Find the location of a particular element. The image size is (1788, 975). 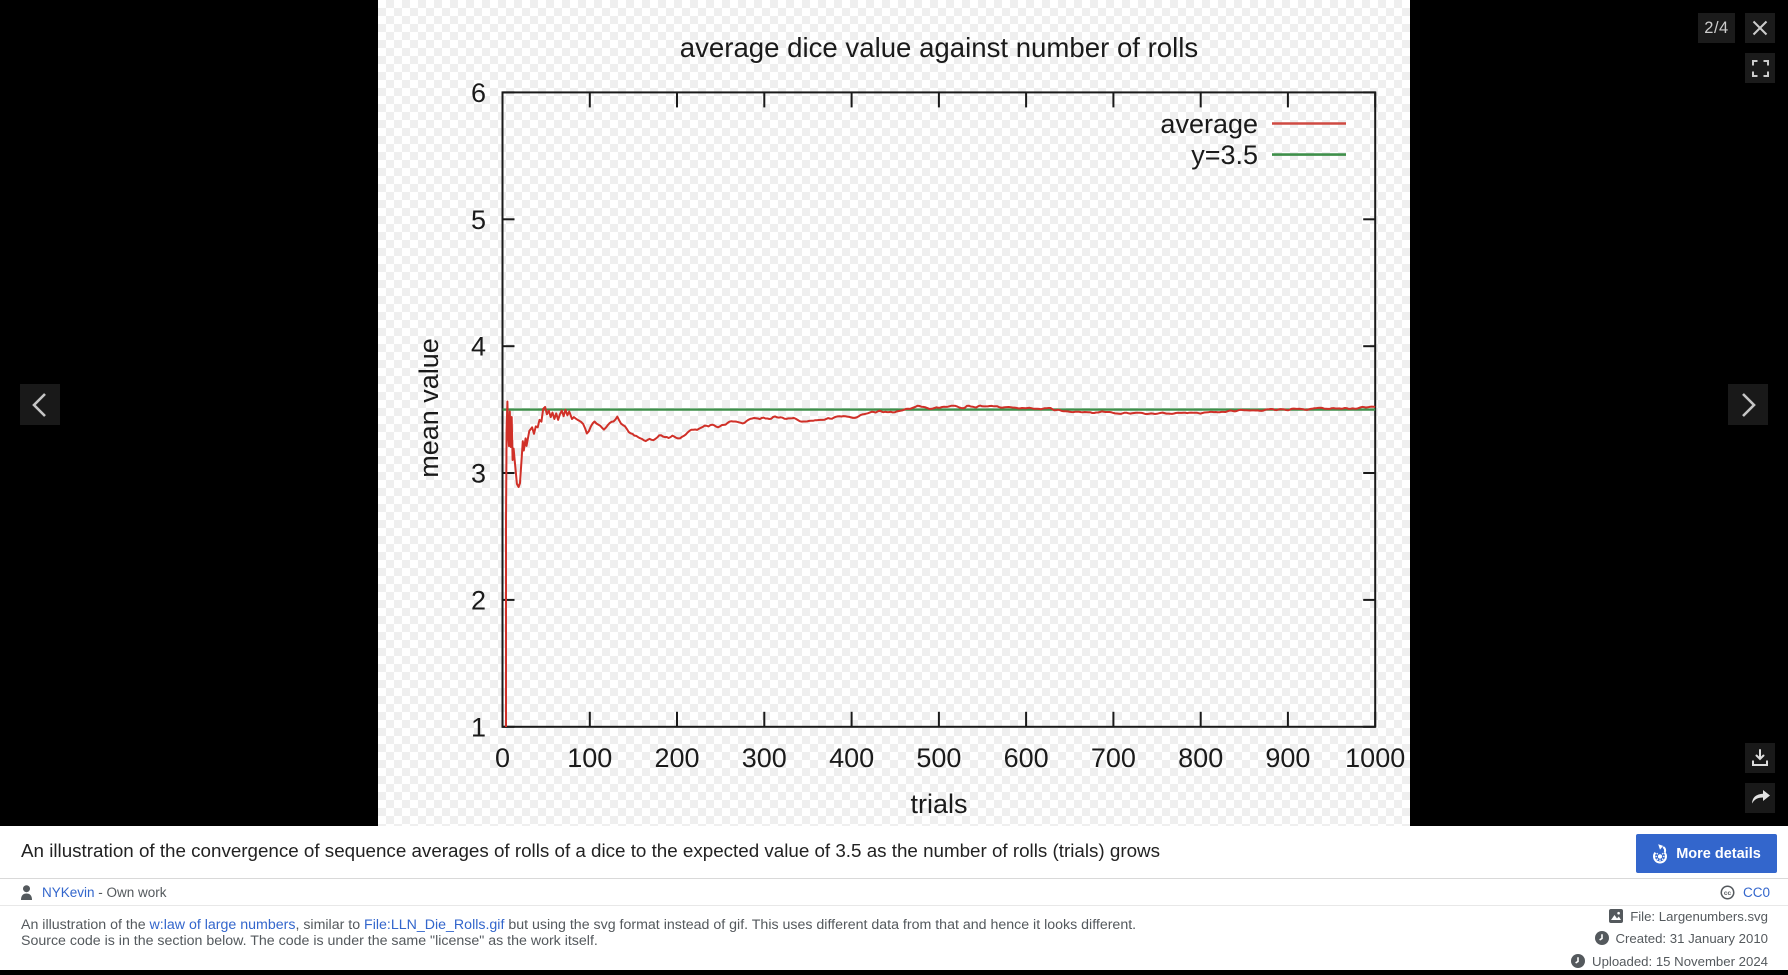

svg-text: trials is located at coordinates (938, 804).